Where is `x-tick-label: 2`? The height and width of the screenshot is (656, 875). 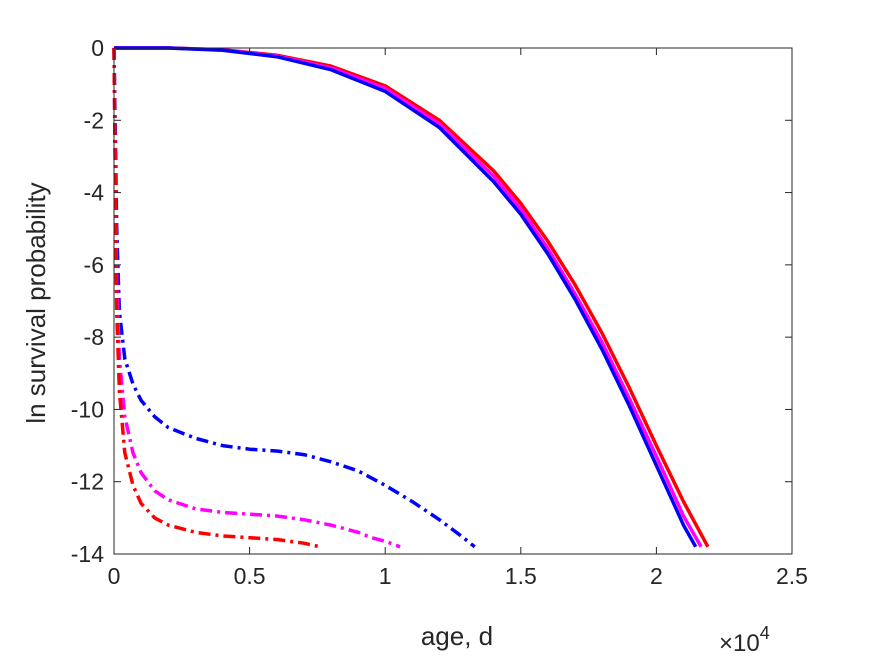
x-tick-label: 2 is located at coordinates (656, 576).